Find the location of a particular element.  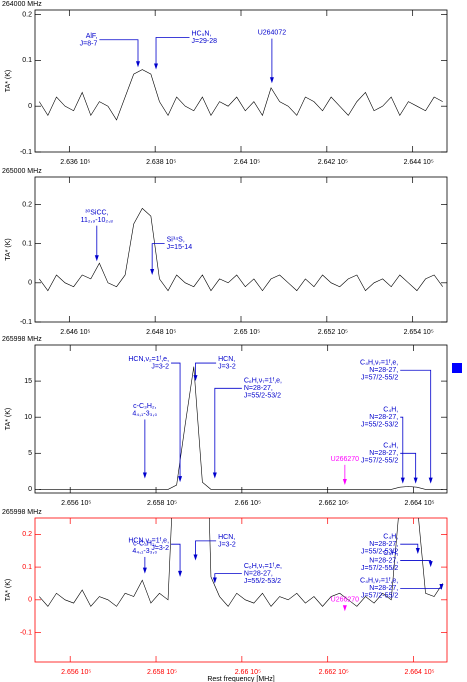

annotation-text: HC₅N, is located at coordinates (202, 34).